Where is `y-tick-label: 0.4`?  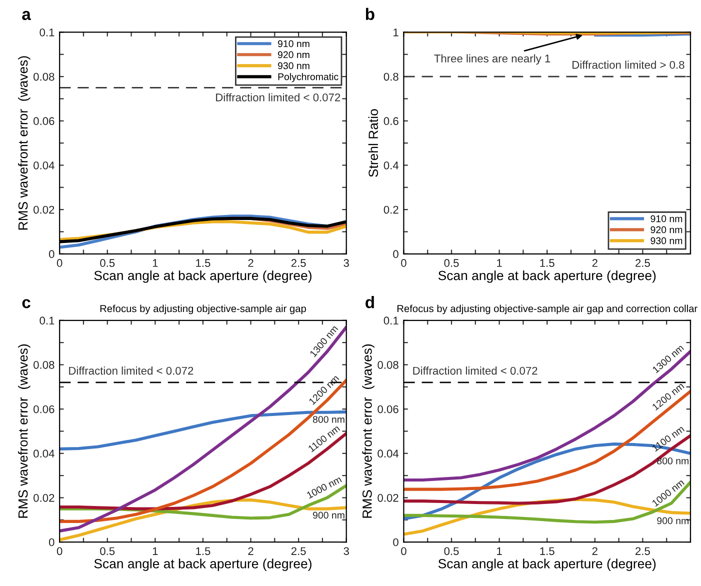 y-tick-label: 0.4 is located at coordinates (391, 165).